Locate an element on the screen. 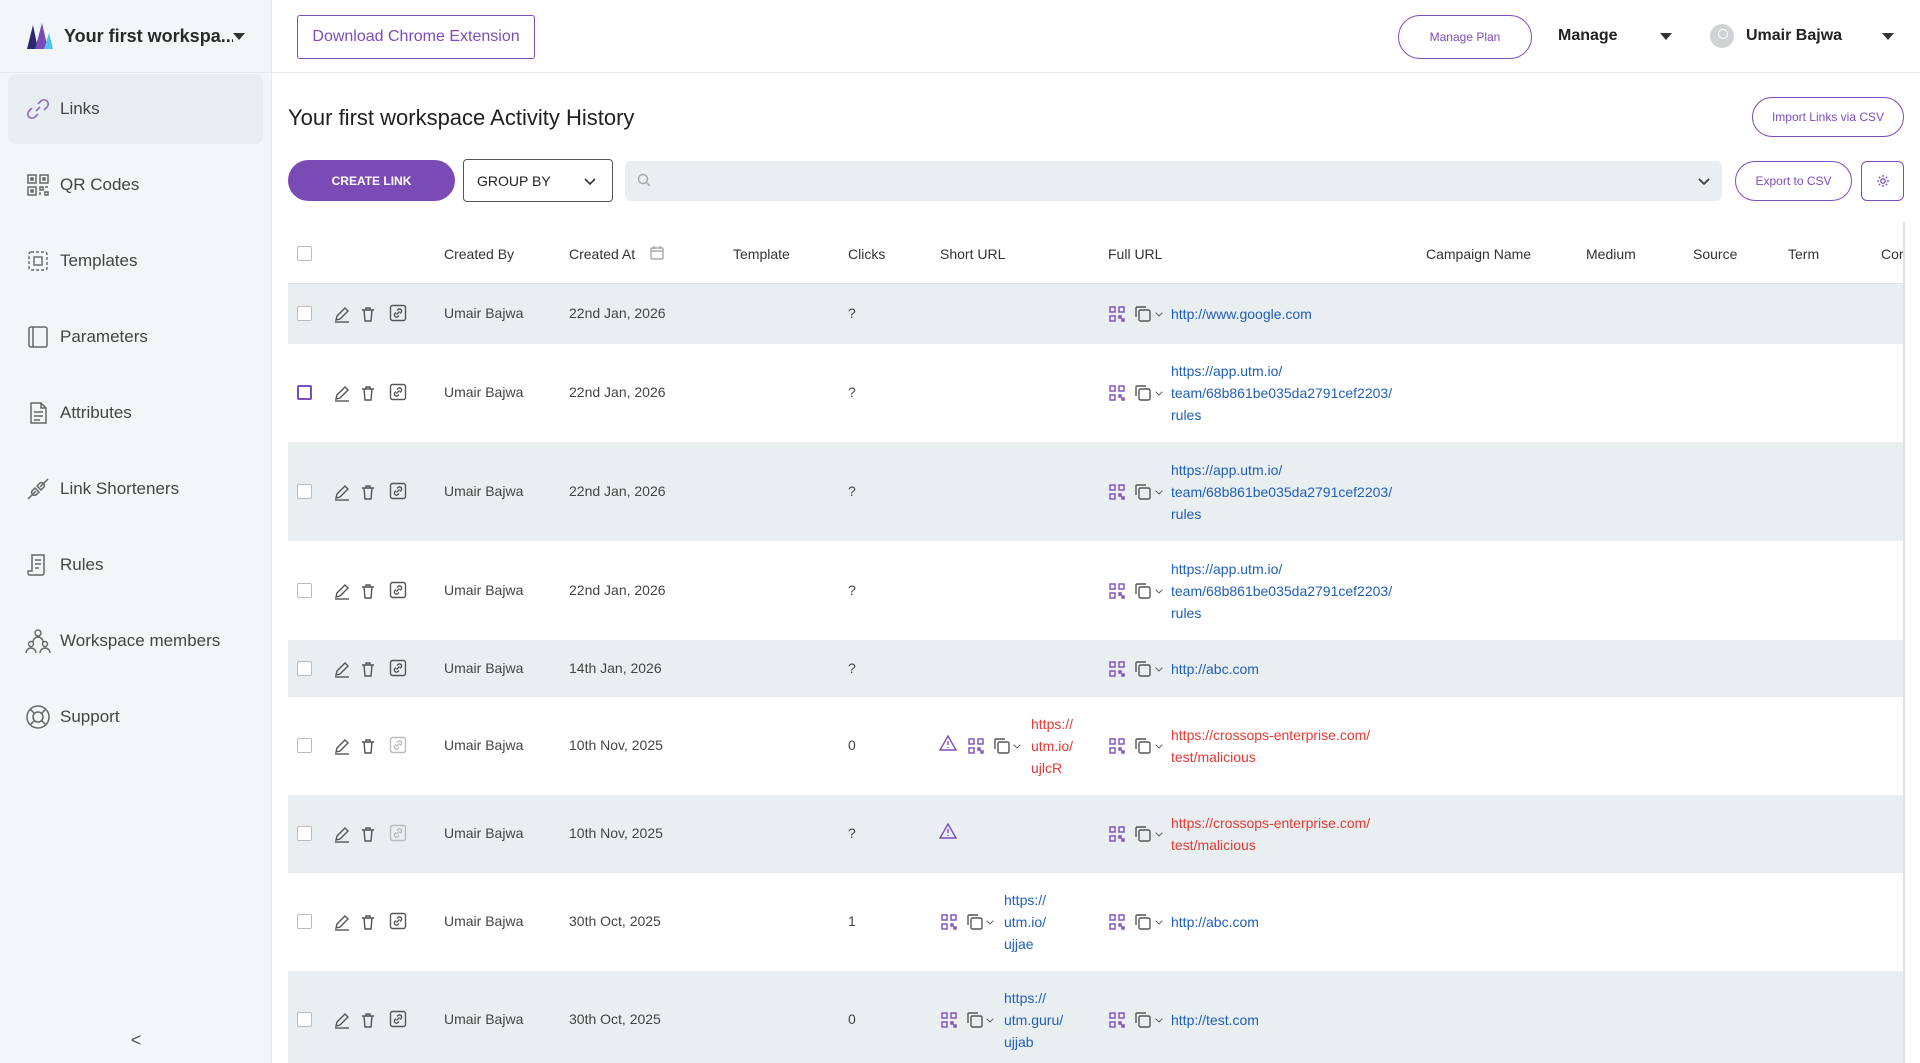 This screenshot has width=1920, height=1063. import-csv-button: Import Links via CSV is located at coordinates (1828, 117).